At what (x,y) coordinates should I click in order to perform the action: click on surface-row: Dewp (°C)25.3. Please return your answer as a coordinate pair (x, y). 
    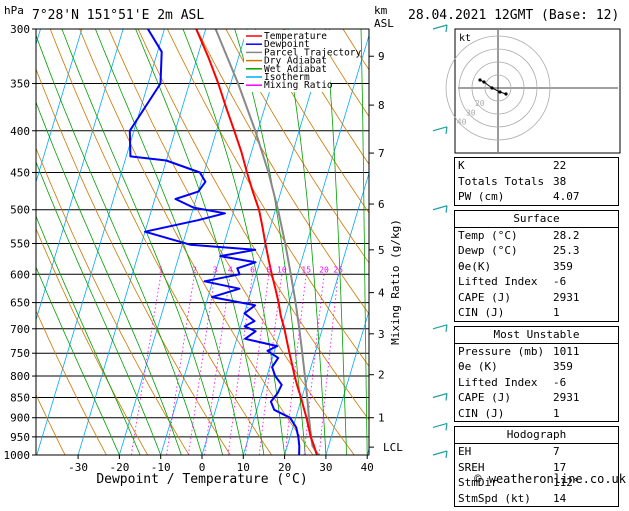
    Looking at the image, I should click on (536, 251).